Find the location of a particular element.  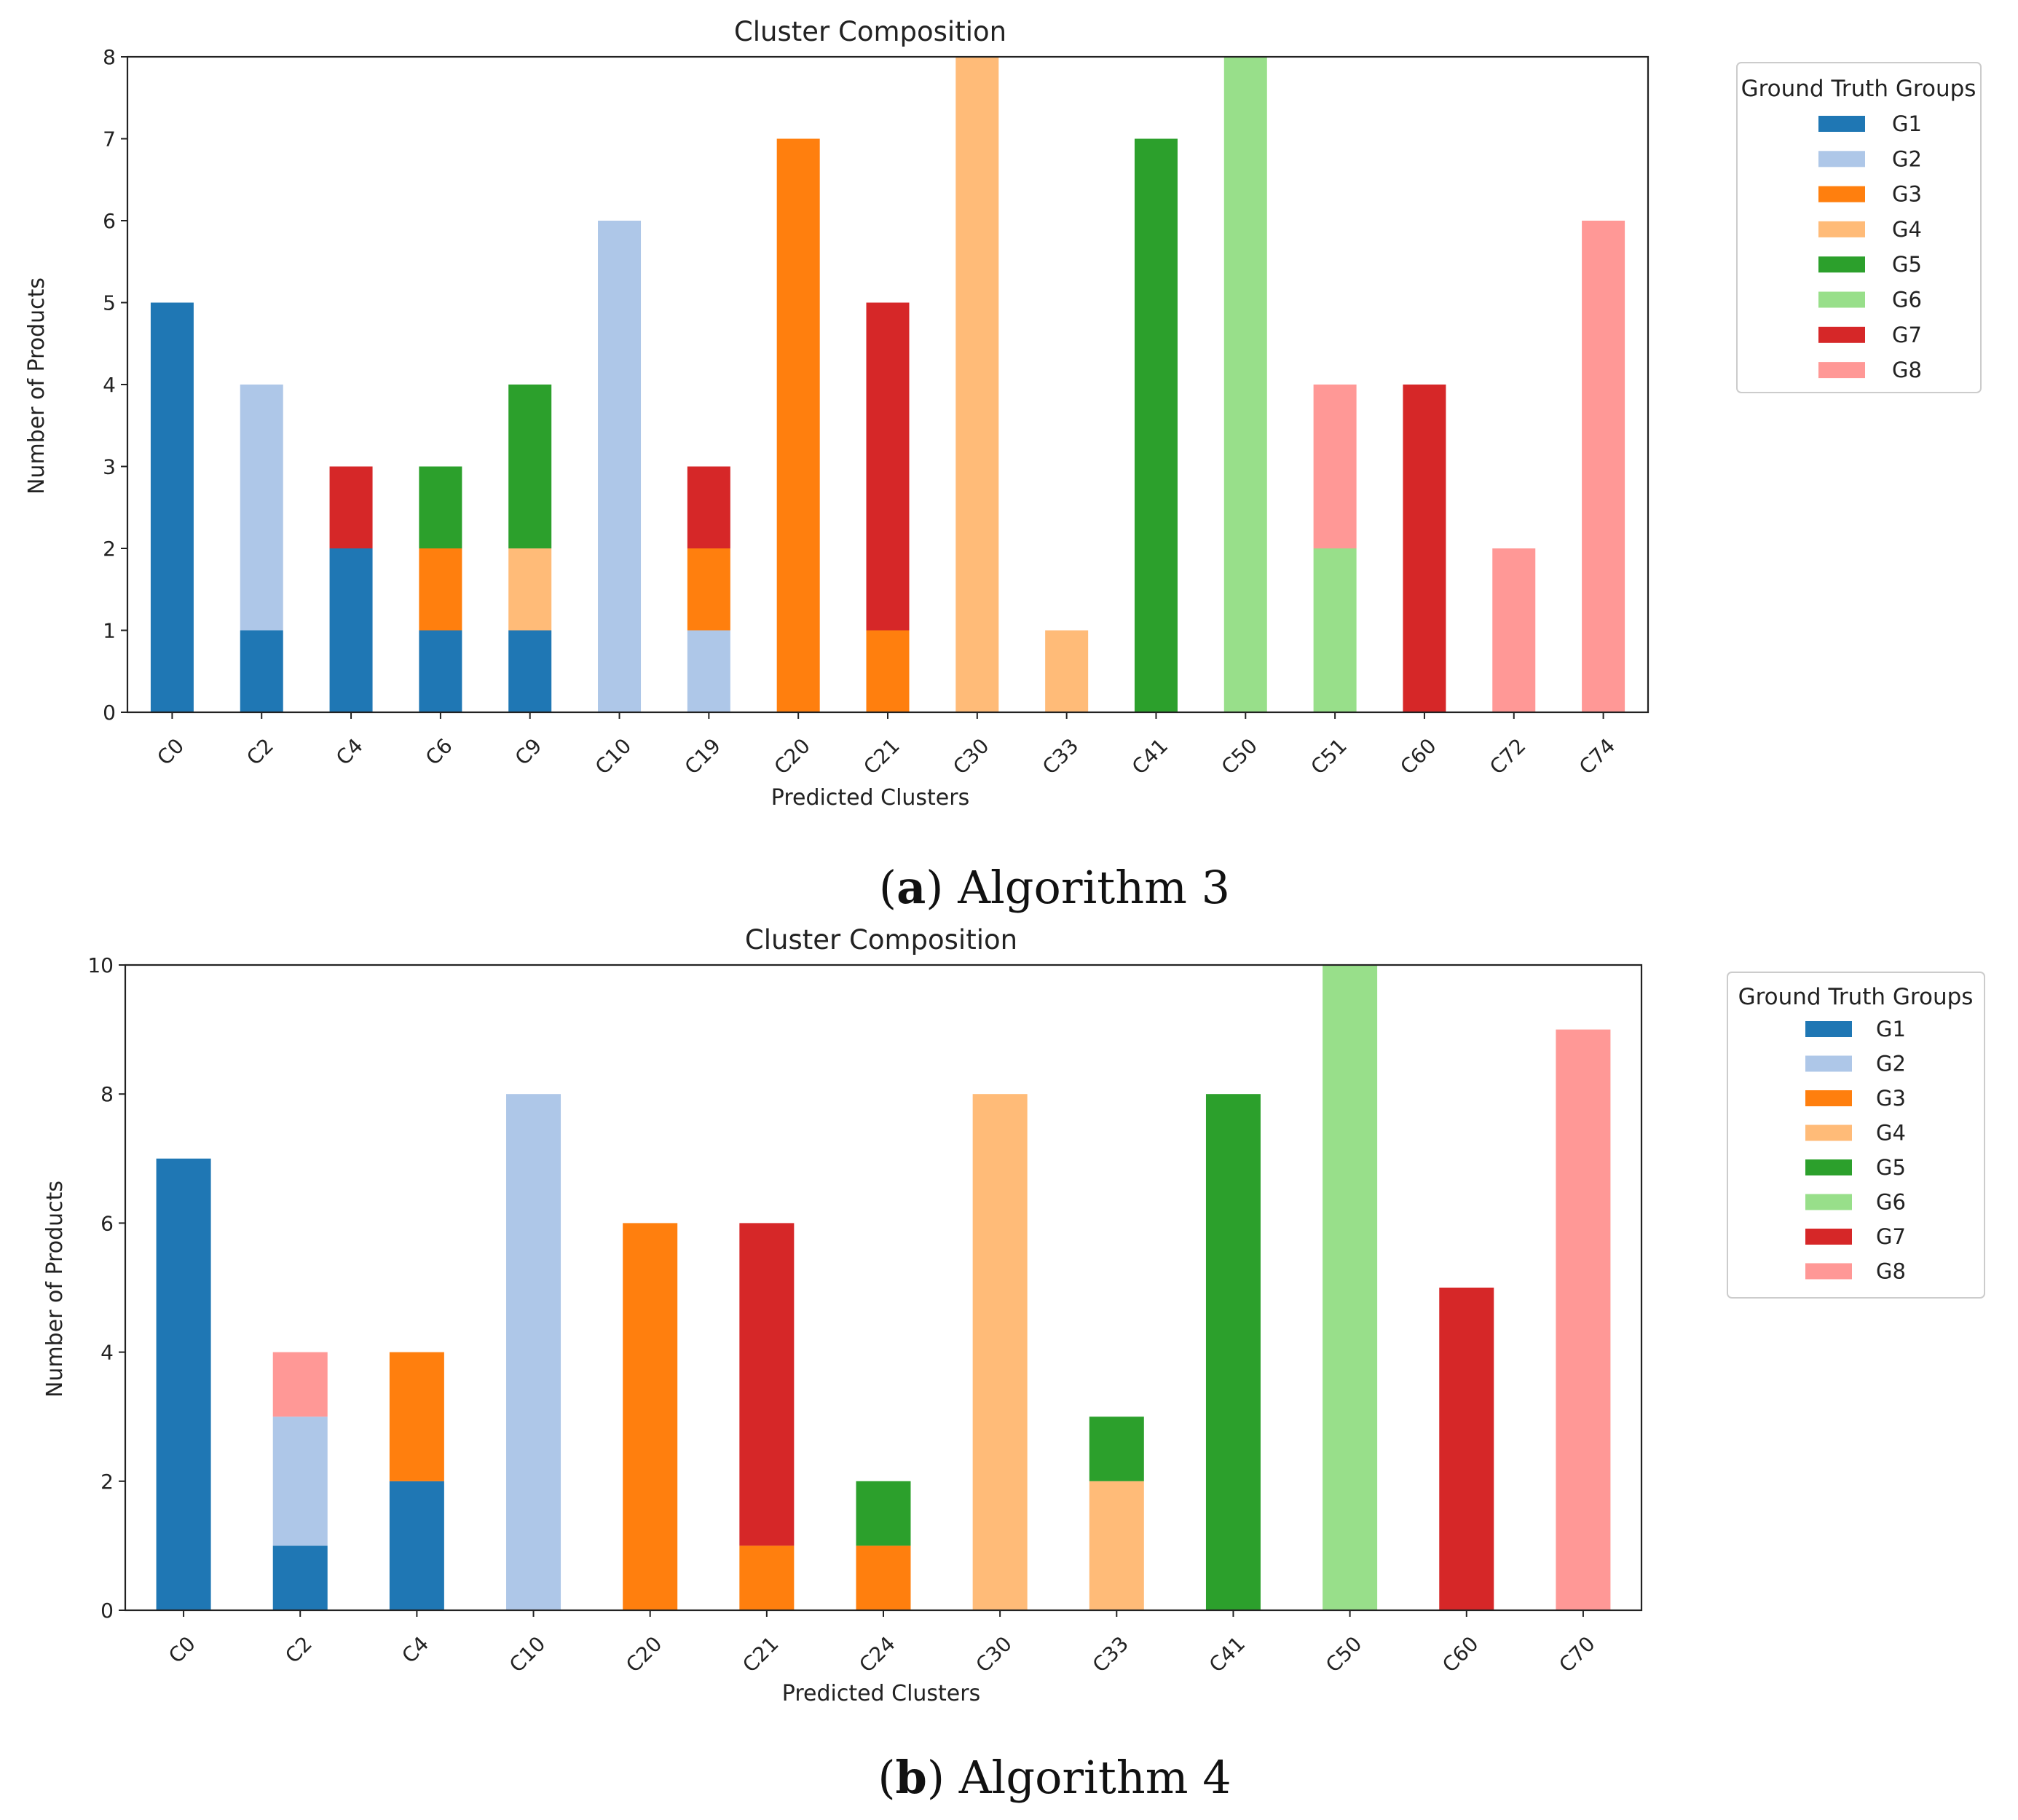

y-tick-label: 8 is located at coordinates (109, 57).